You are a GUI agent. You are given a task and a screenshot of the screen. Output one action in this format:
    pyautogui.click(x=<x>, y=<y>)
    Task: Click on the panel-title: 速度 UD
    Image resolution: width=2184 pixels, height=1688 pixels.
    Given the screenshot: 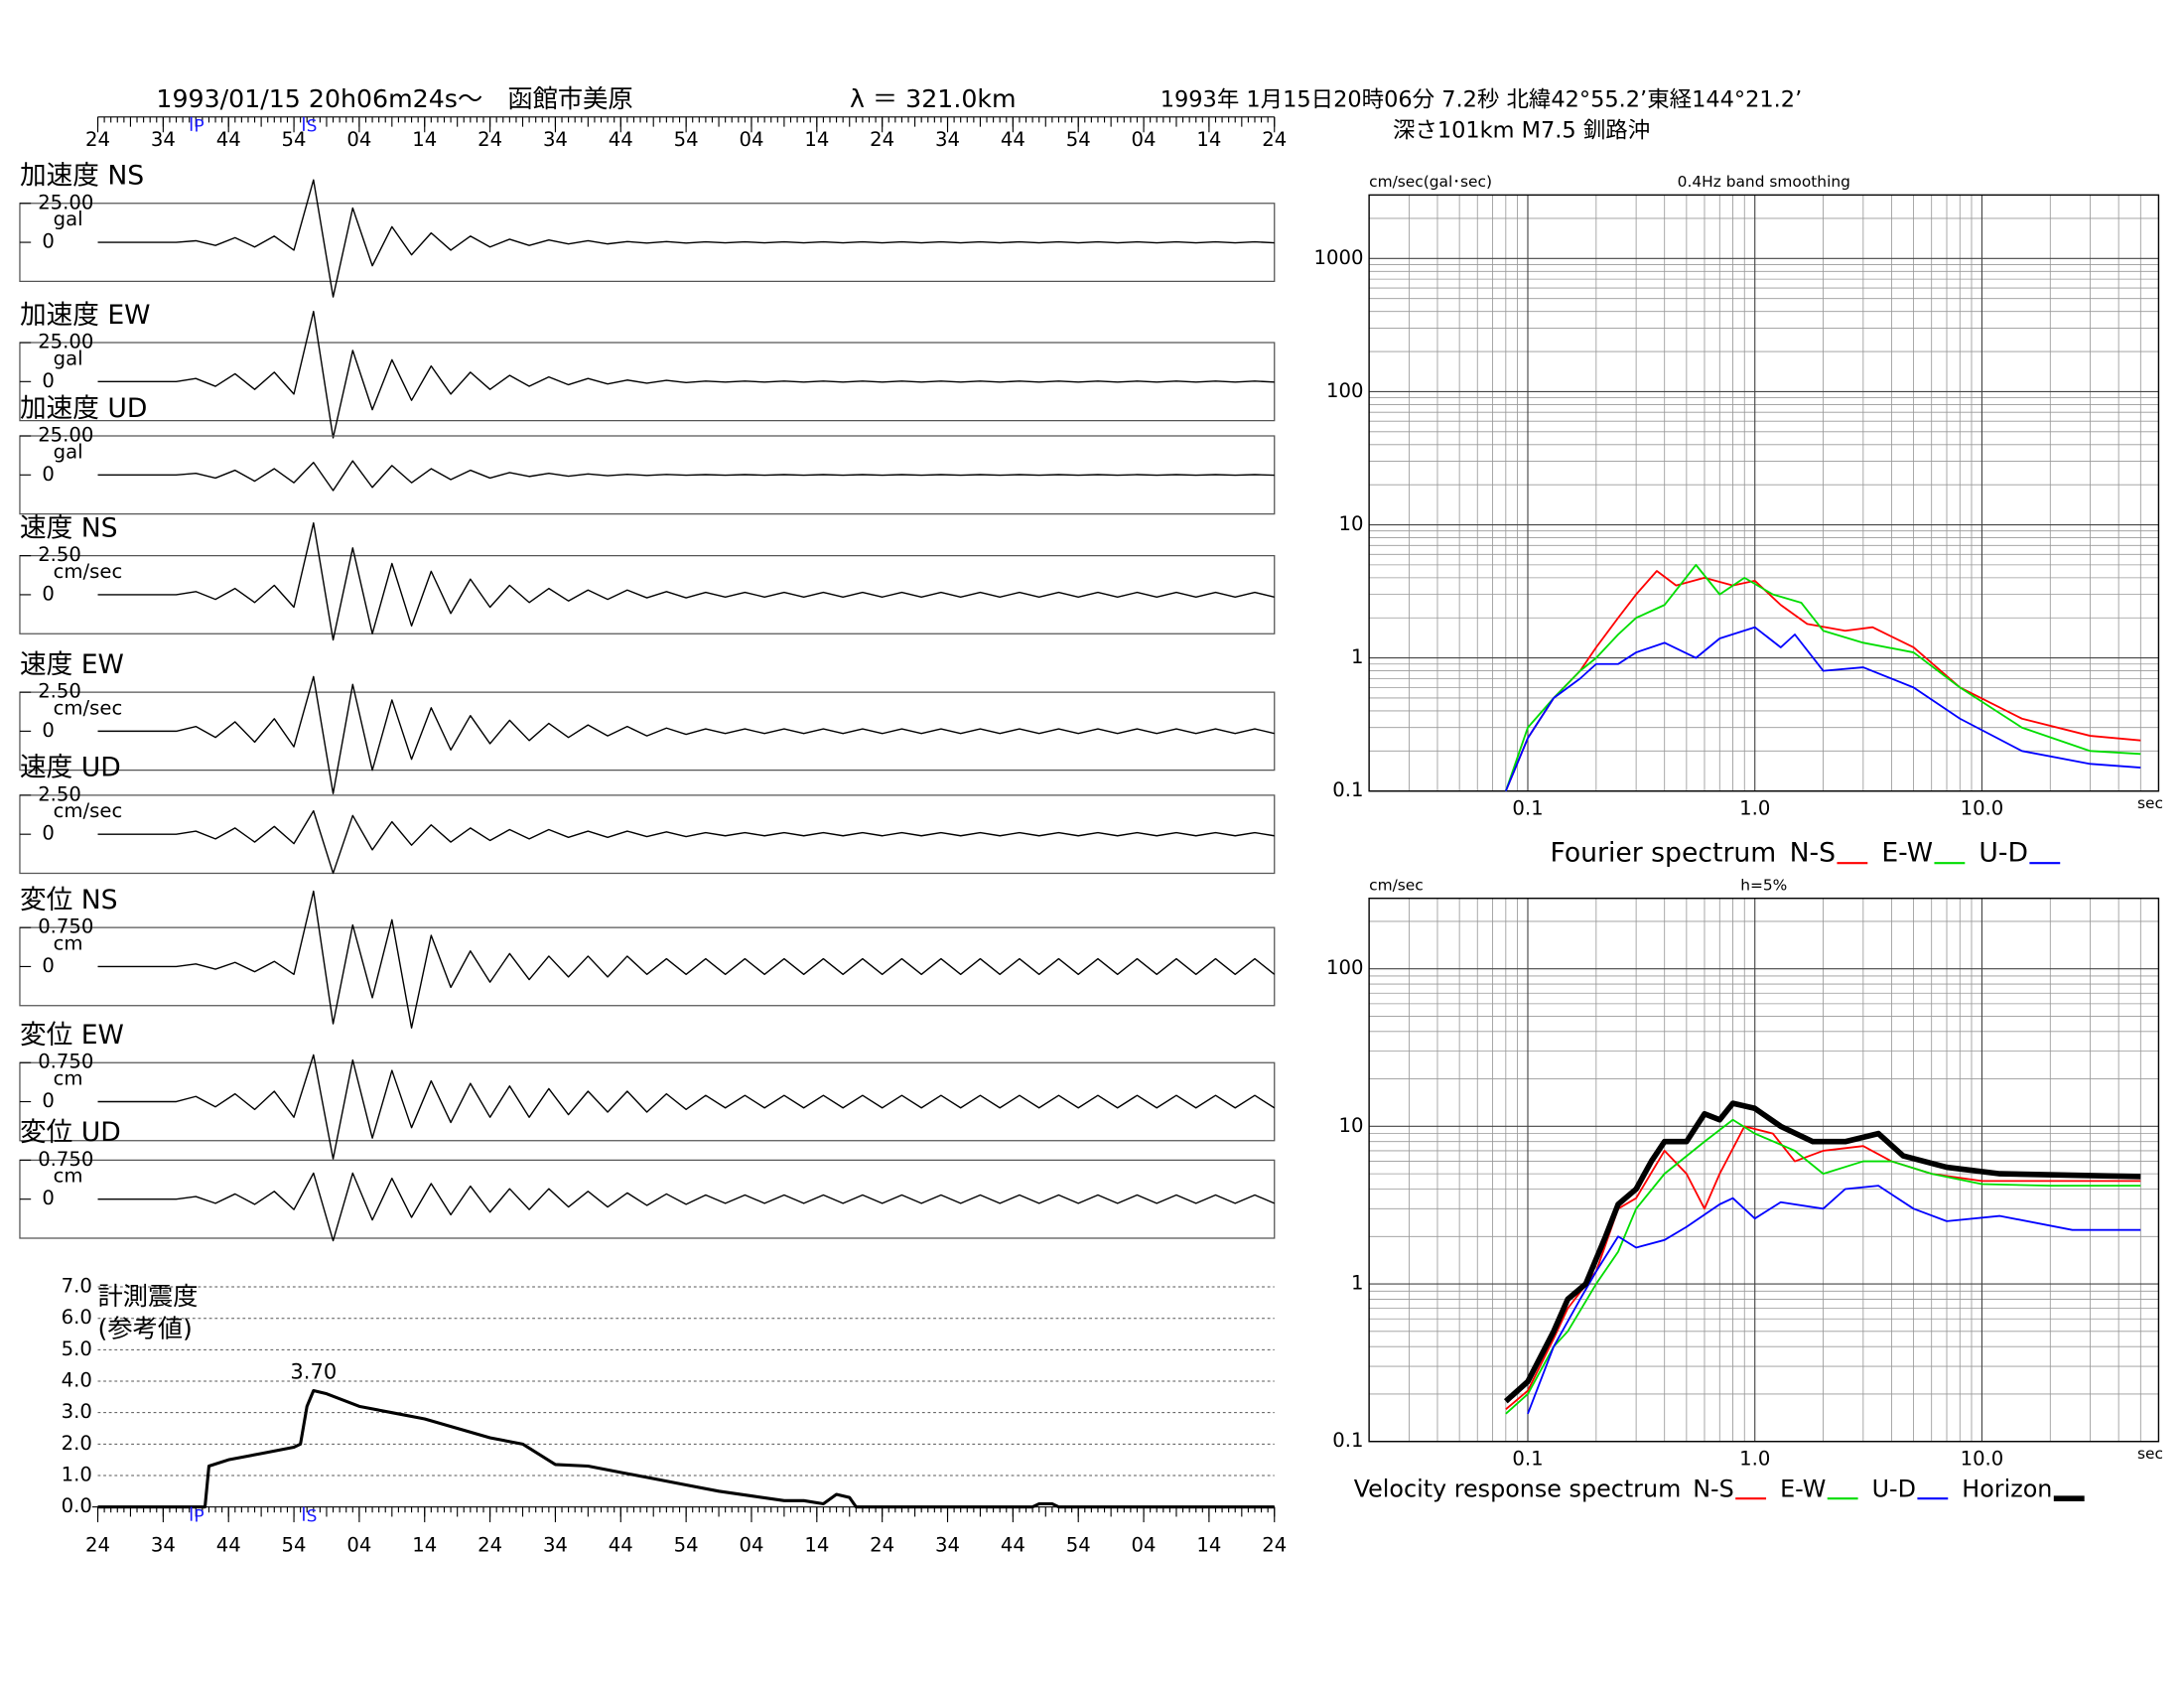 What is the action you would take?
    pyautogui.click(x=70, y=768)
    